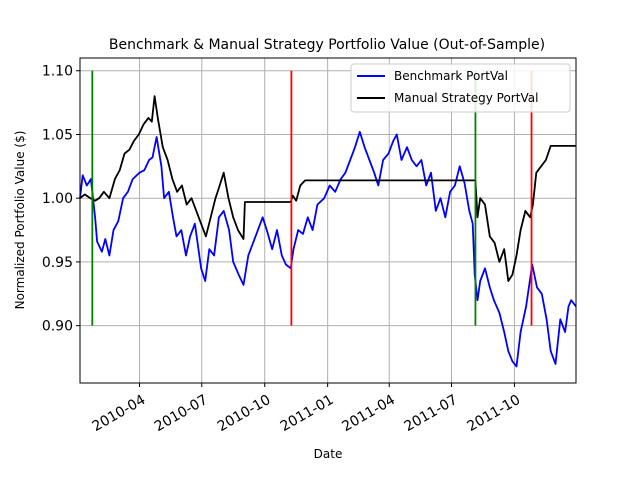 This screenshot has width=640, height=484. I want to click on y-tick-label: 0.90, so click(57, 327).